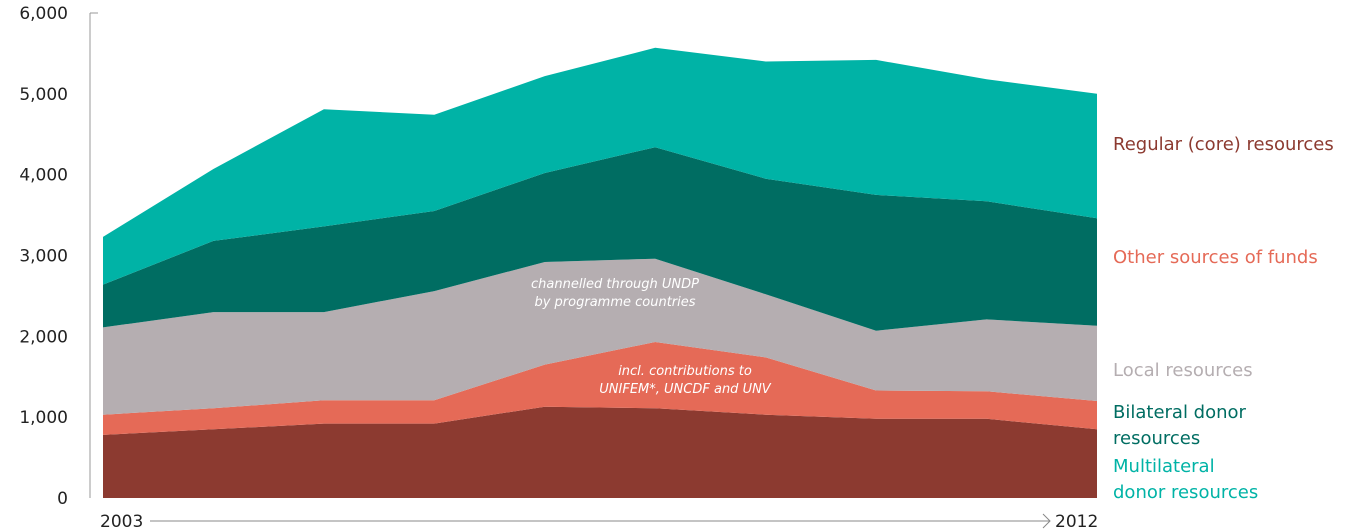 Image resolution: width=1346 pixels, height=531 pixels. I want to click on legend-entry: Other sources of funds, so click(1215, 257).